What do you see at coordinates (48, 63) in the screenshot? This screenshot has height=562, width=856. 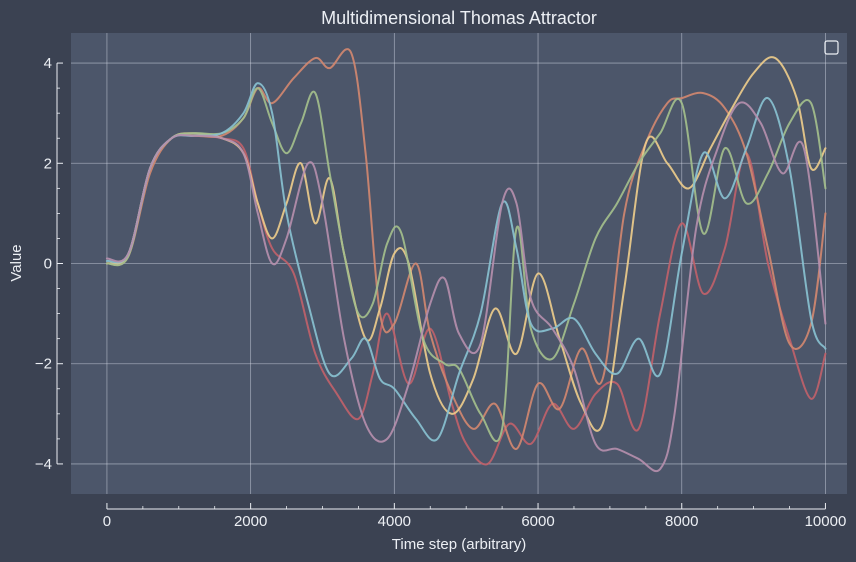 I see `y-tick-label: 4` at bounding box center [48, 63].